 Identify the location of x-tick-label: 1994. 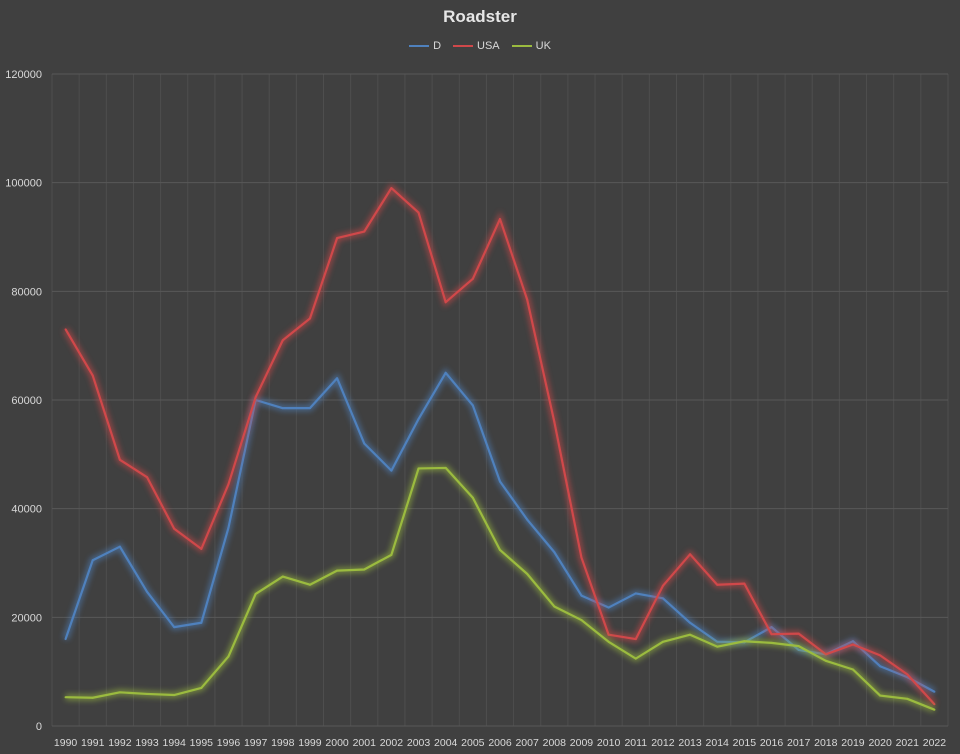
(175, 743).